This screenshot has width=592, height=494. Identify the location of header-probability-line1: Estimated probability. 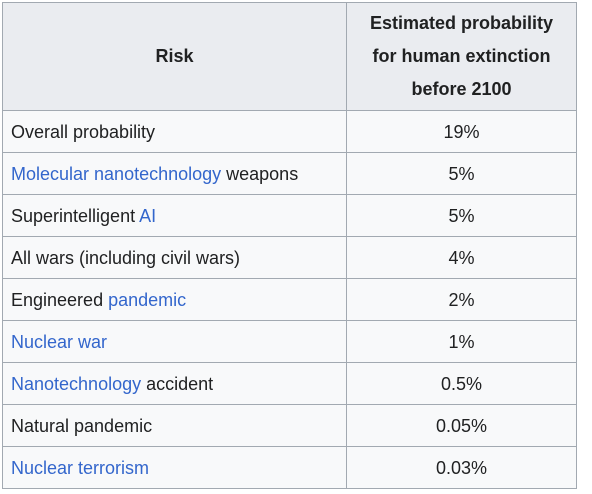
(461, 23).